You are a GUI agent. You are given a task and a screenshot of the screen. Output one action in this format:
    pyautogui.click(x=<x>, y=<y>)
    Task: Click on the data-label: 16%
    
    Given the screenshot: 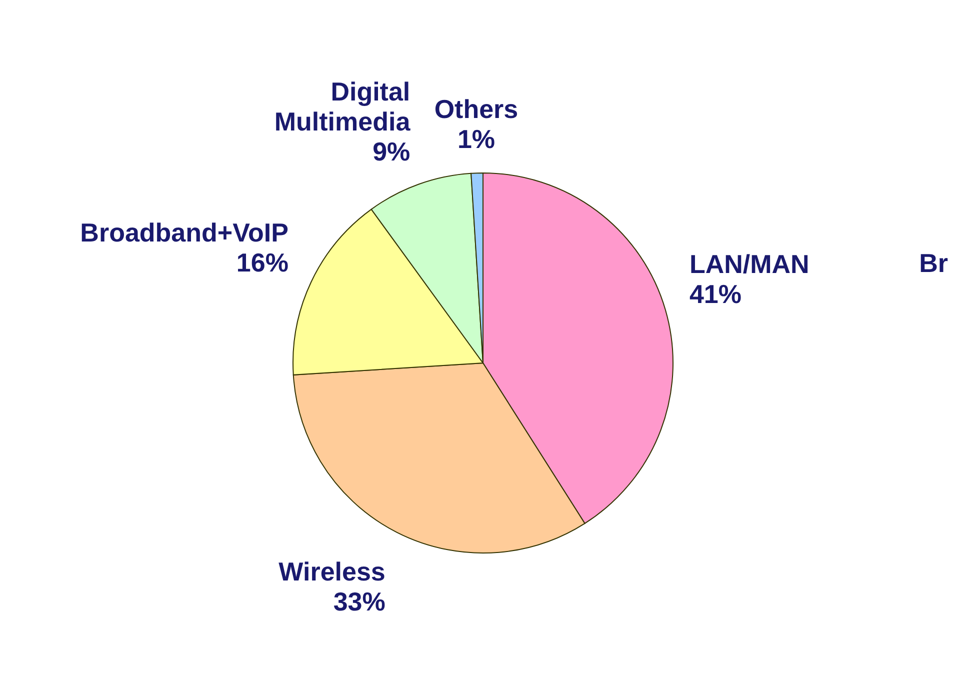 What is the action you would take?
    pyautogui.click(x=262, y=262)
    